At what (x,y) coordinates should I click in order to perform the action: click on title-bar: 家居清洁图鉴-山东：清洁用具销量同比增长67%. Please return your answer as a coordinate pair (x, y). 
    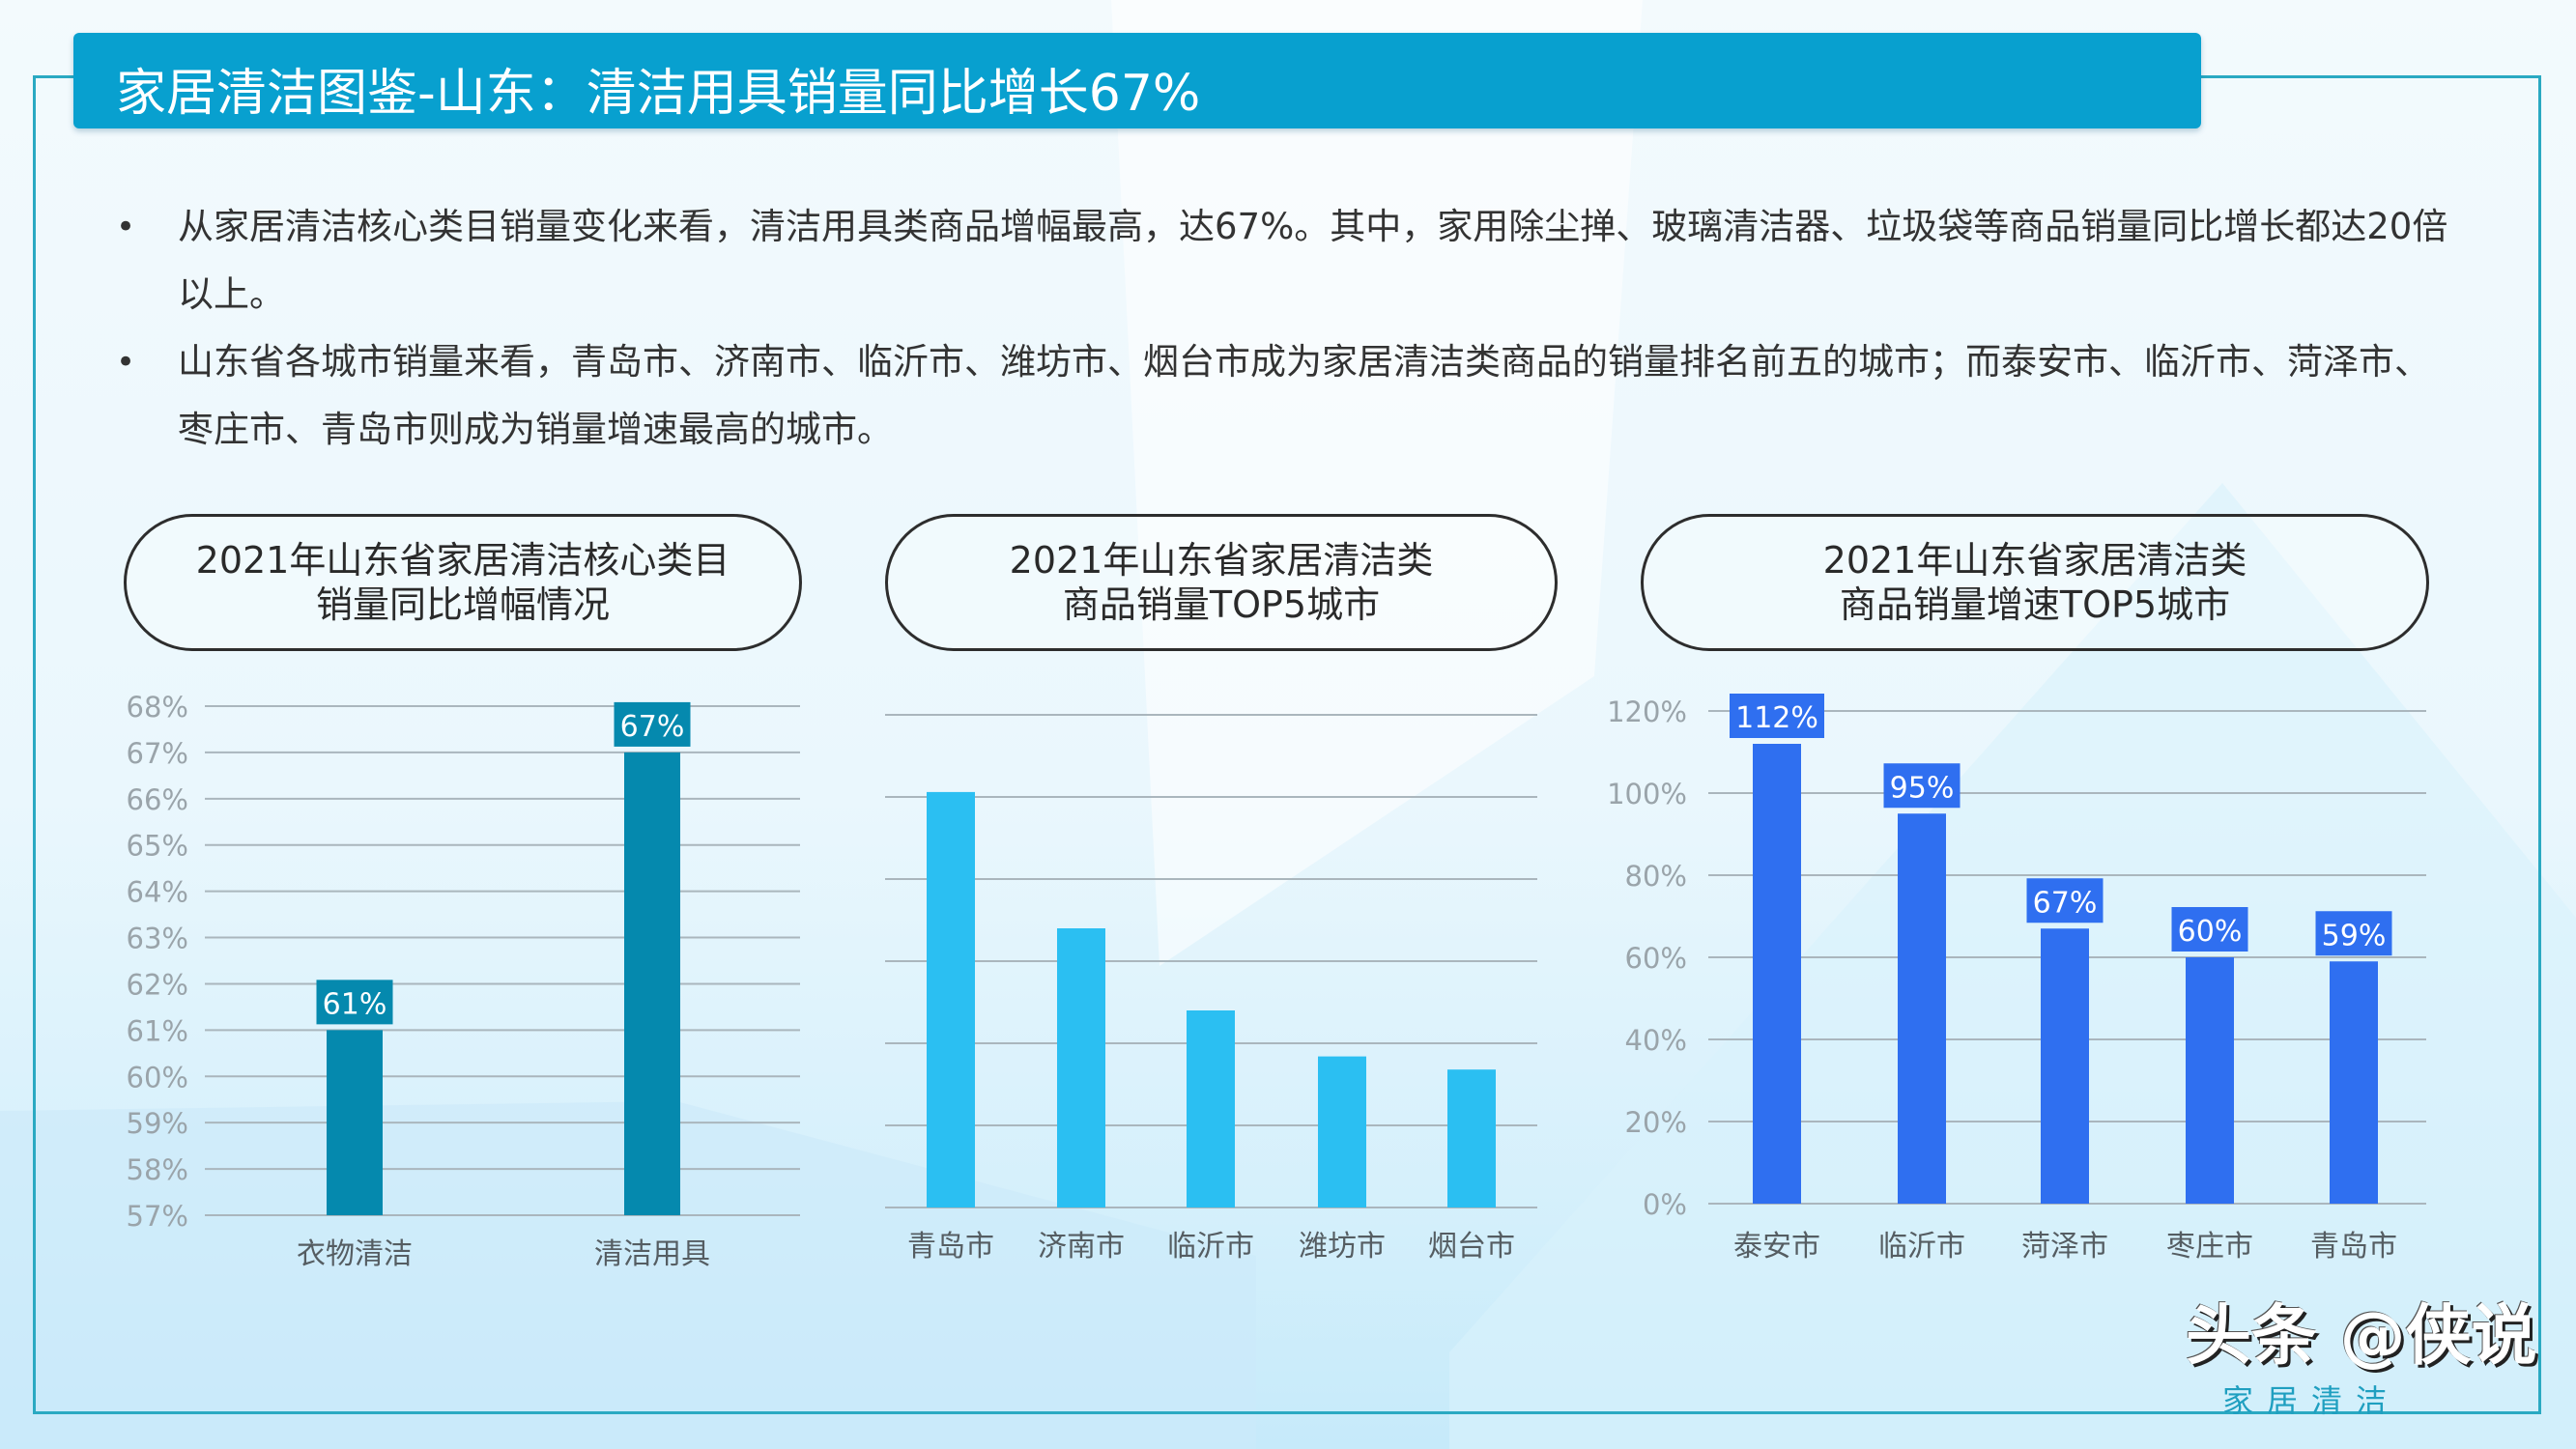
    Looking at the image, I should click on (1137, 80).